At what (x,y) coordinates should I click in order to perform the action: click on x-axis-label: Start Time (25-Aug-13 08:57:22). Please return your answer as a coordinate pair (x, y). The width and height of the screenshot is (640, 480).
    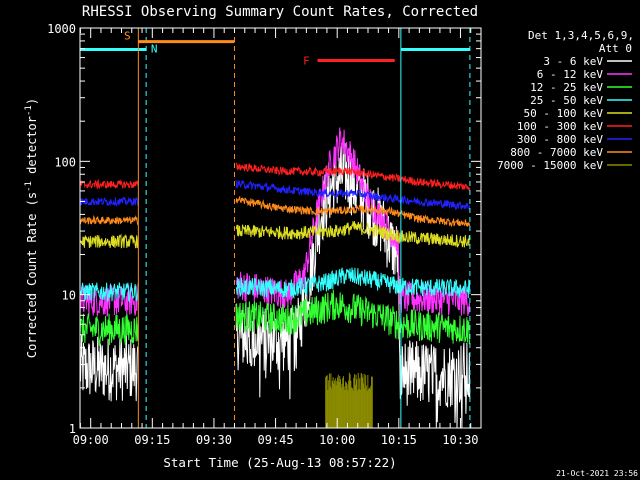
    Looking at the image, I should click on (279, 462).